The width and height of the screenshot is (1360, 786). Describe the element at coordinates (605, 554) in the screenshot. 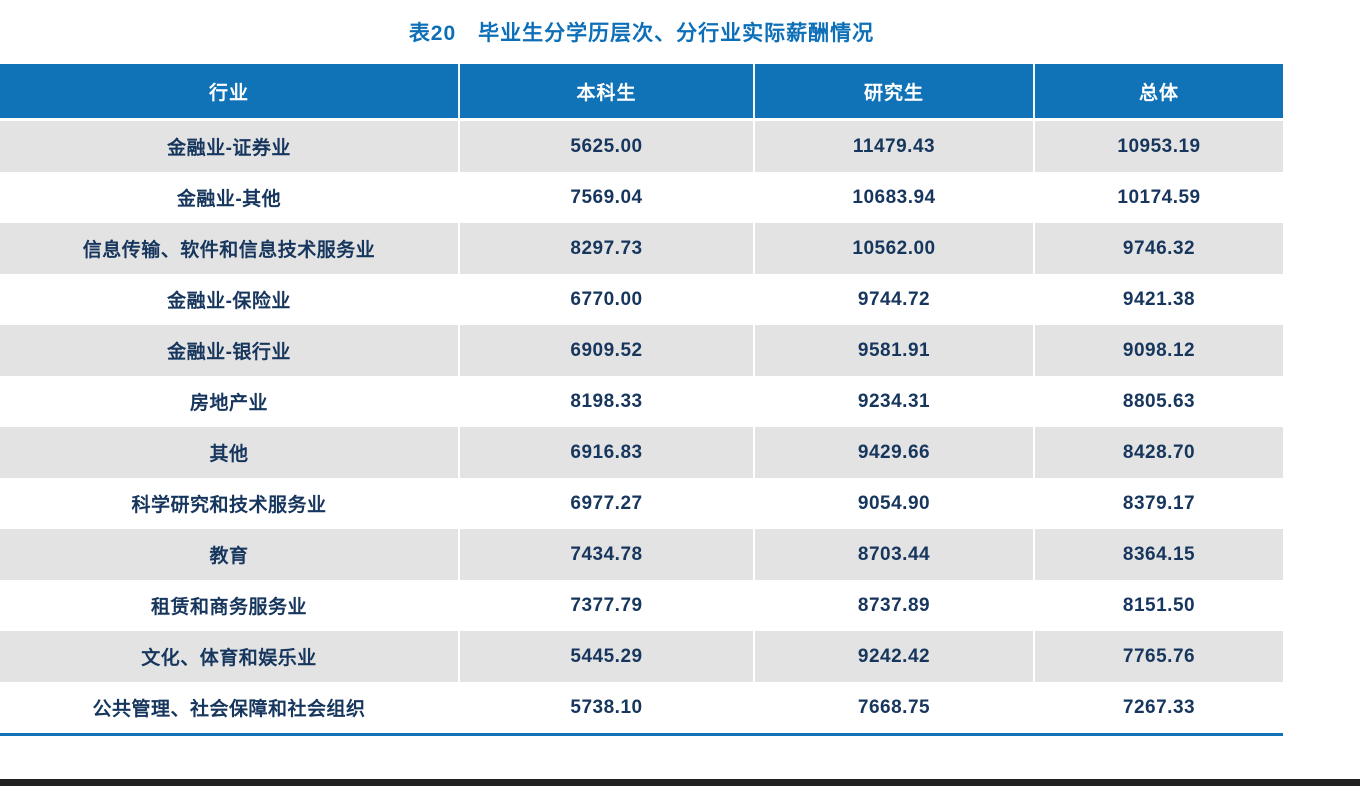

I see `cell-bachelor: 7434.78` at that location.